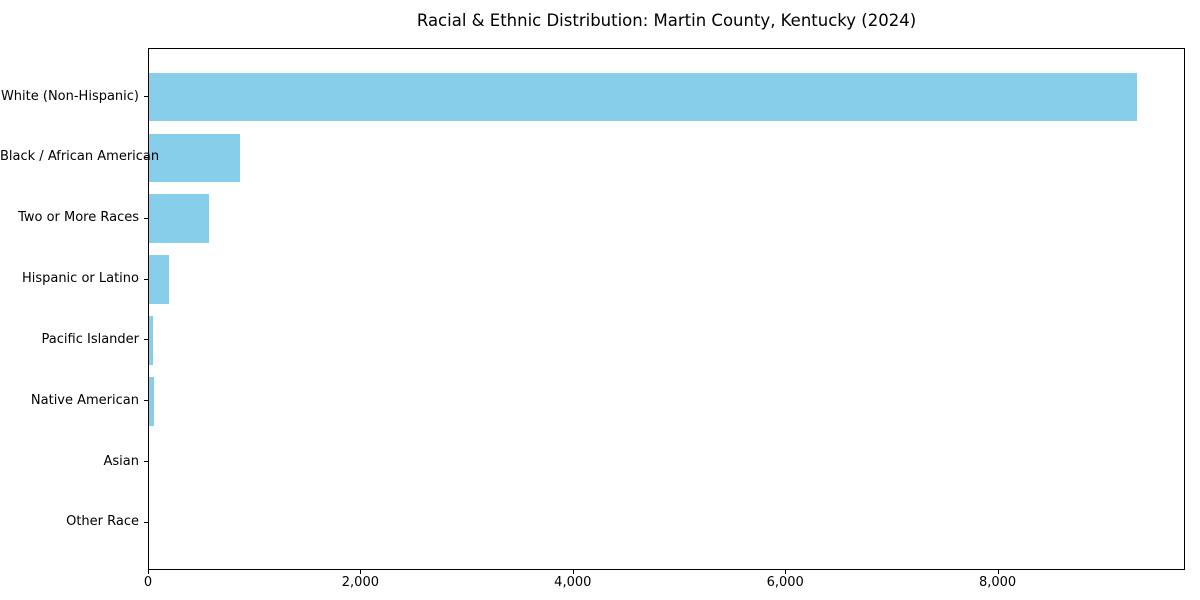  I want to click on x-tick-label-8000: 8,000, so click(997, 582).